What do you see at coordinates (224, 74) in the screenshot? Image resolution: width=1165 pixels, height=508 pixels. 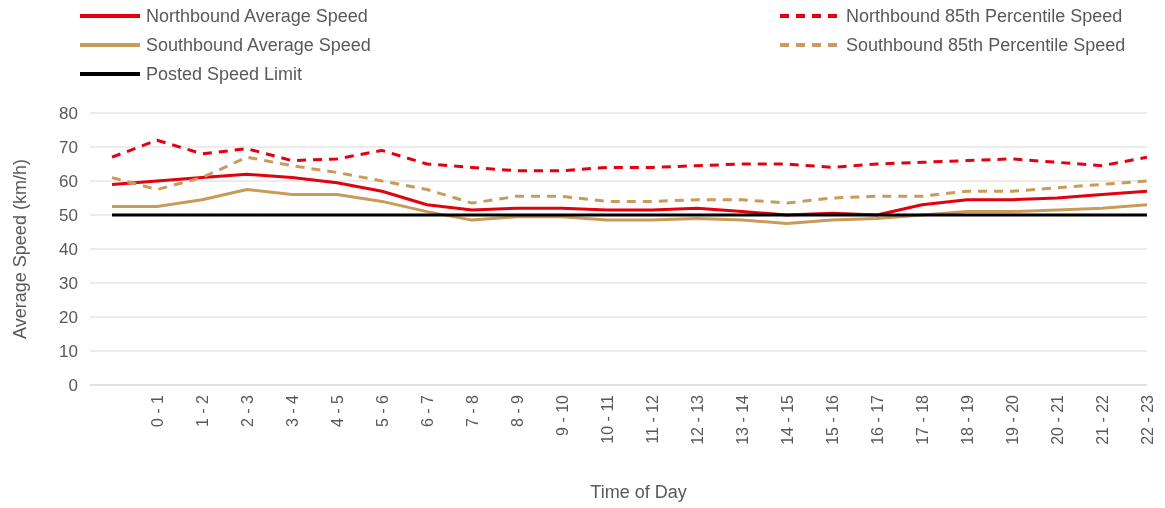 I see `legend-label: Posted Speed Limit` at bounding box center [224, 74].